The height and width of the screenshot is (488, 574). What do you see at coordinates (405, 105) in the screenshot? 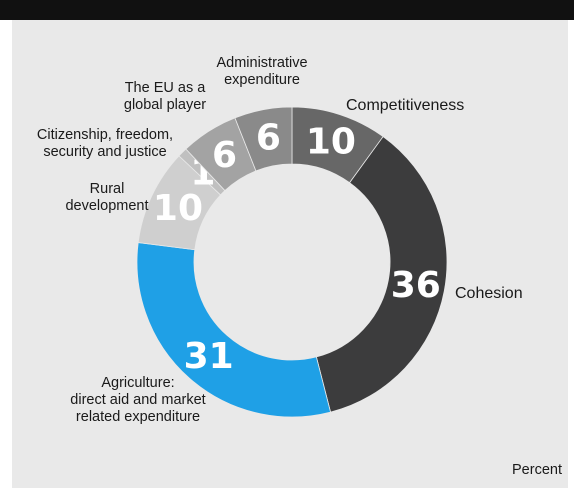
I see `category-label-competitiveness: Competitiveness` at bounding box center [405, 105].